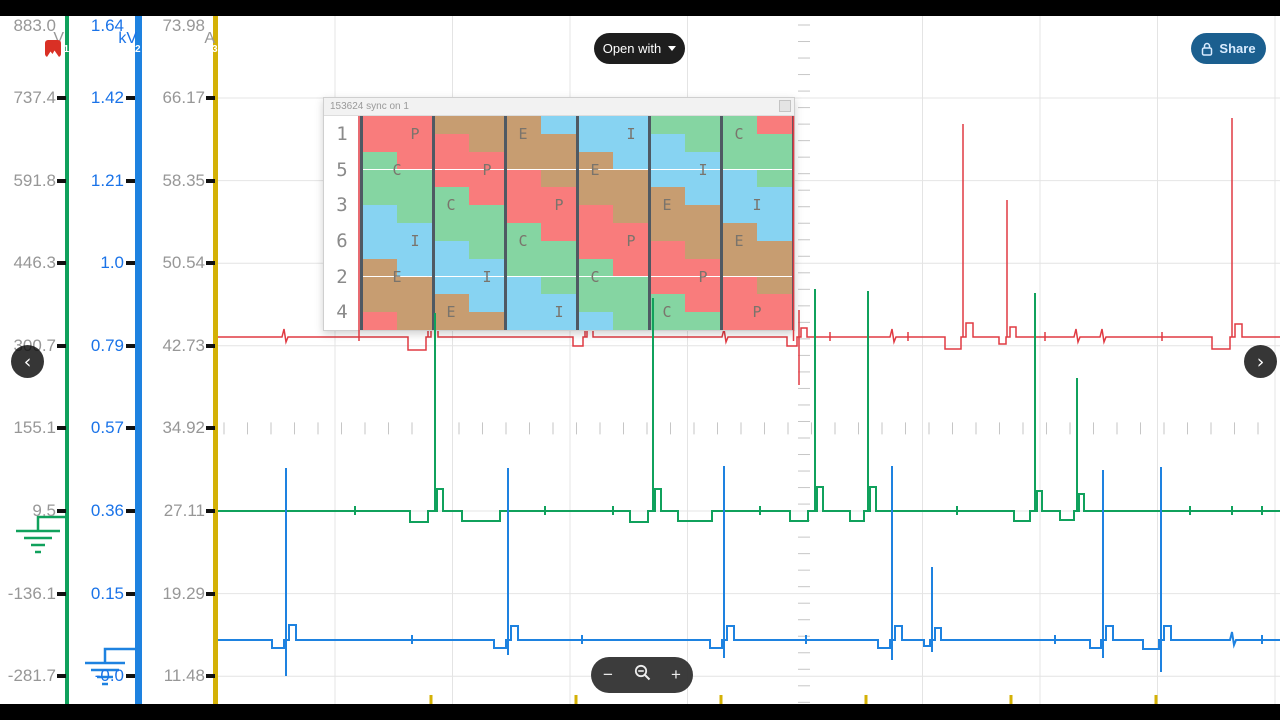 The image size is (1280, 720). I want to click on a-axis-value: 19.29, so click(183, 593).